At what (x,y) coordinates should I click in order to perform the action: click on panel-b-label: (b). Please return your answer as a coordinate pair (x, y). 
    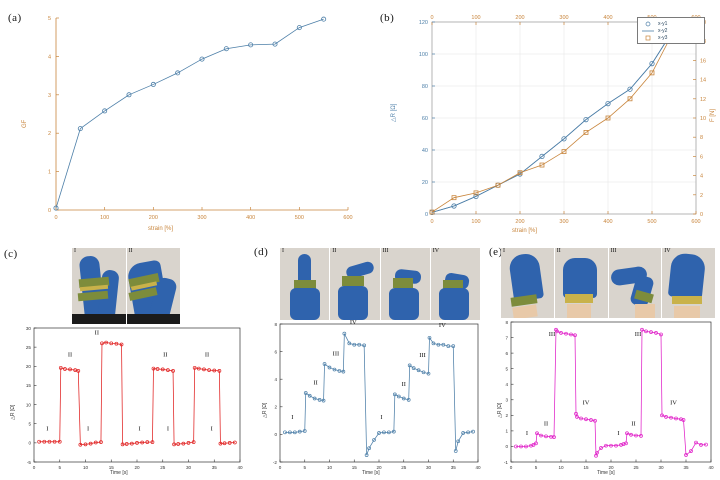
    Looking at the image, I should click on (387, 18).